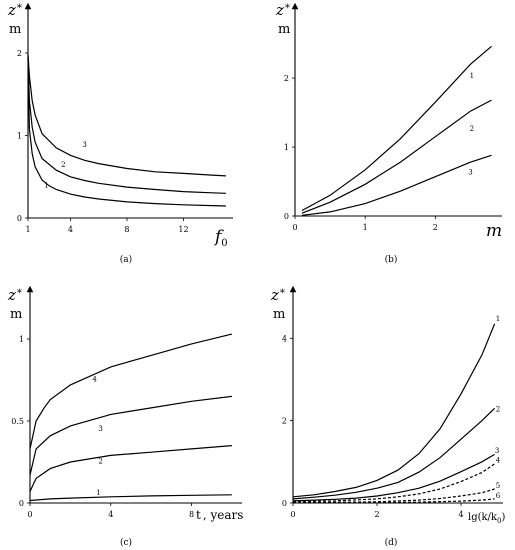 The width and height of the screenshot is (515, 550). What do you see at coordinates (498, 486) in the screenshot?
I see `series-label-5: 5` at bounding box center [498, 486].